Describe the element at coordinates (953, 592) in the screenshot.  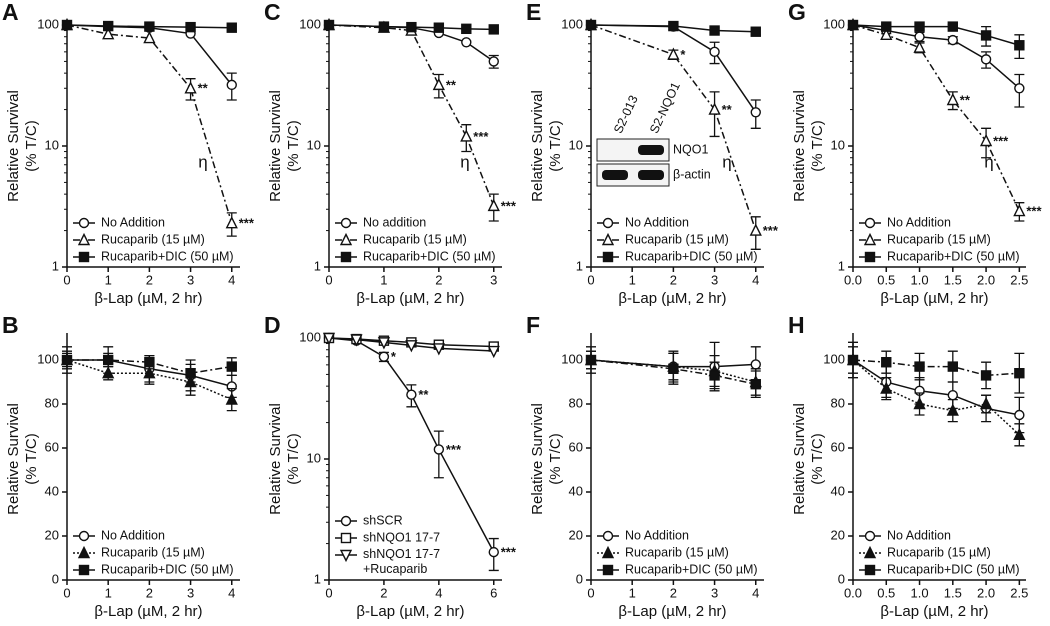
I see `x-tick-label: 1.5` at that location.